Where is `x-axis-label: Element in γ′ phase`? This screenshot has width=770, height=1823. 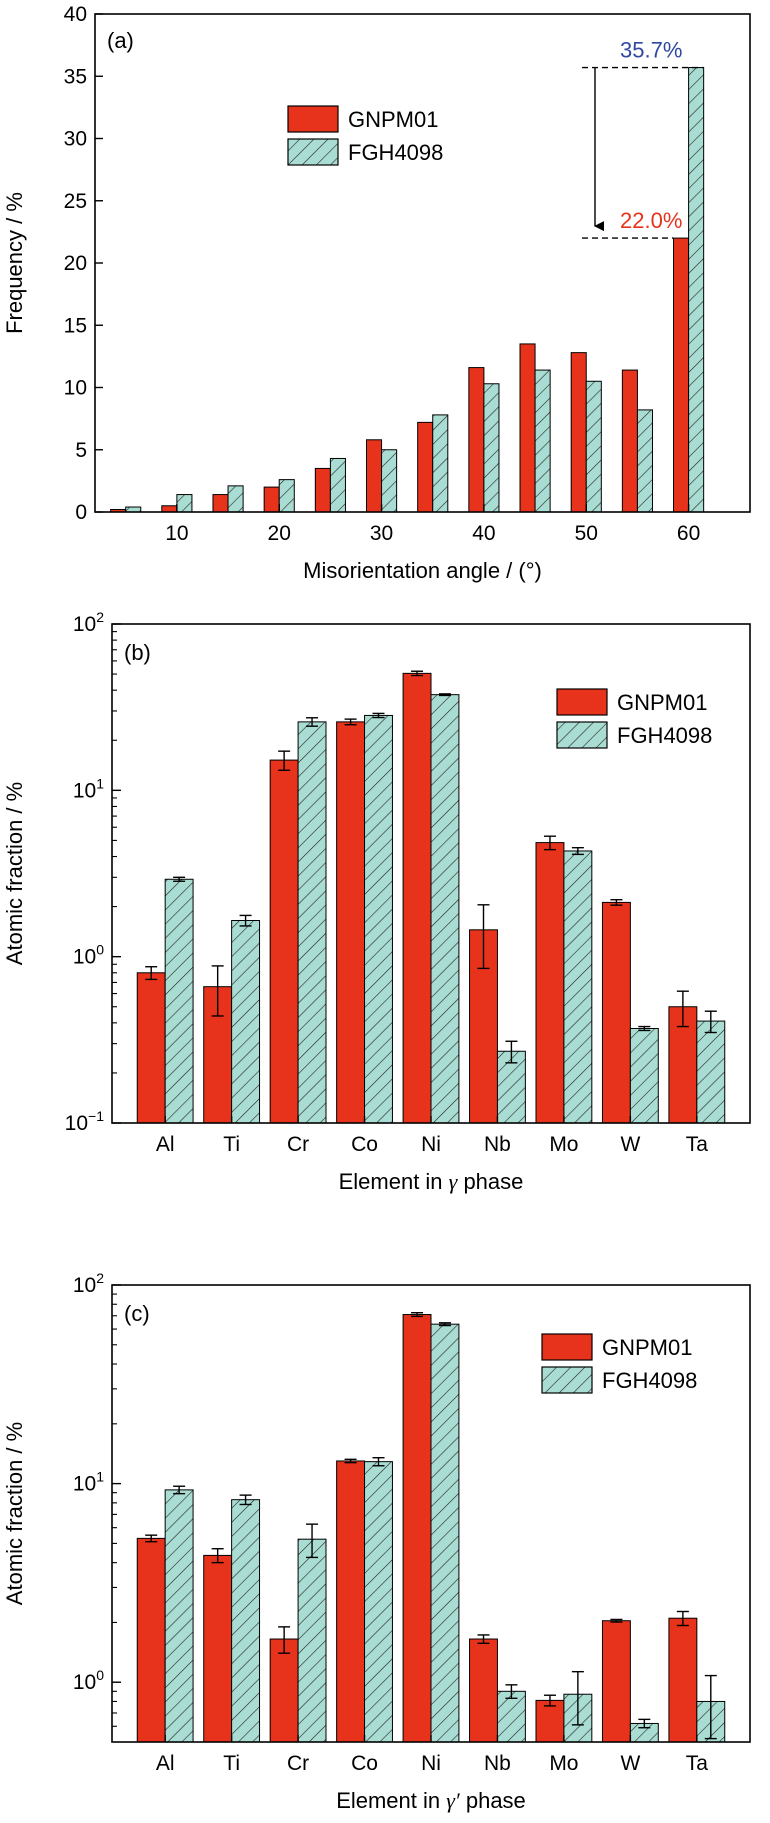 x-axis-label: Element in γ′ phase is located at coordinates (431, 1800).